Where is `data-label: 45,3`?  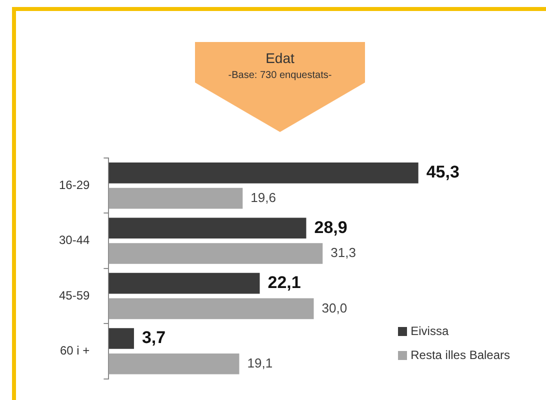 data-label: 45,3 is located at coordinates (443, 172).